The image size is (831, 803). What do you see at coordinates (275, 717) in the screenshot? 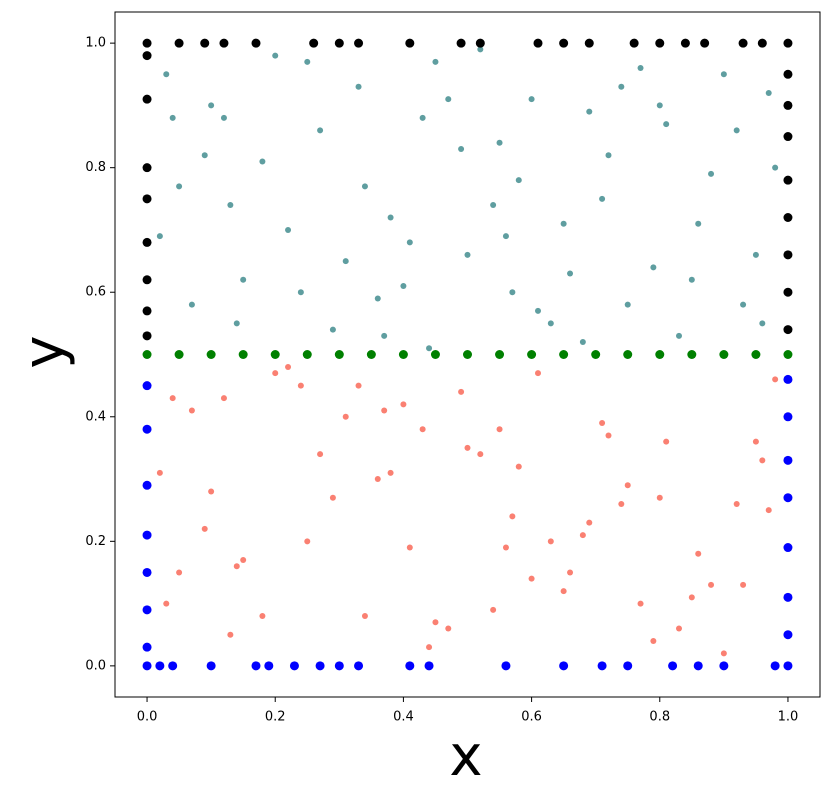
I see `x-tick-label: 0.2` at bounding box center [275, 717].